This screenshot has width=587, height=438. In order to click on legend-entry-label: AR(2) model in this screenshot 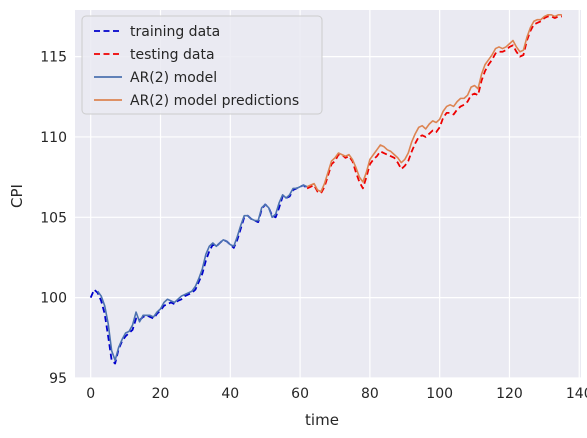, I will do `click(173, 78)`.